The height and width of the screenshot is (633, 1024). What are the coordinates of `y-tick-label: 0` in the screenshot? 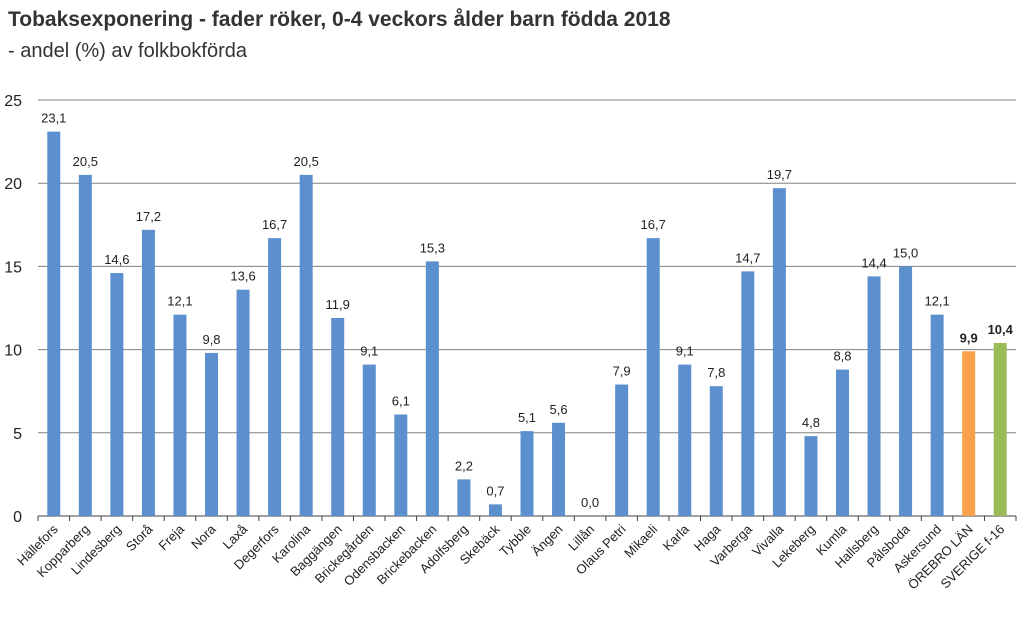 It's located at (17, 517).